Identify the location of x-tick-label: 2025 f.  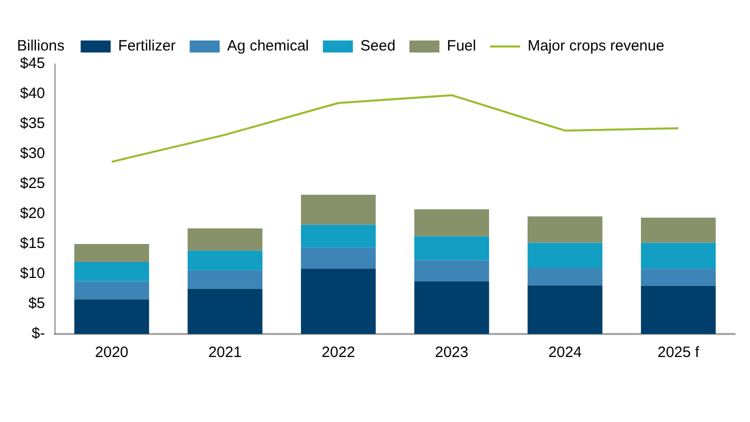
(678, 353).